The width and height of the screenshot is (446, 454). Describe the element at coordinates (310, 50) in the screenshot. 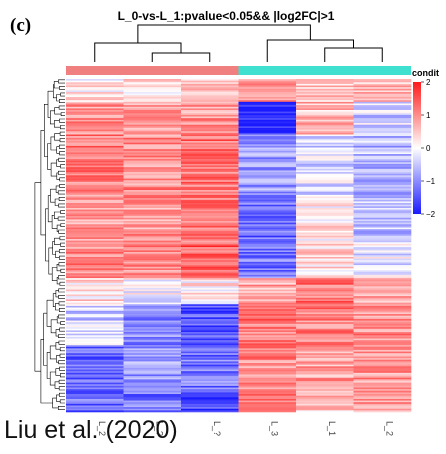

I see `dendrogram-branch` at that location.